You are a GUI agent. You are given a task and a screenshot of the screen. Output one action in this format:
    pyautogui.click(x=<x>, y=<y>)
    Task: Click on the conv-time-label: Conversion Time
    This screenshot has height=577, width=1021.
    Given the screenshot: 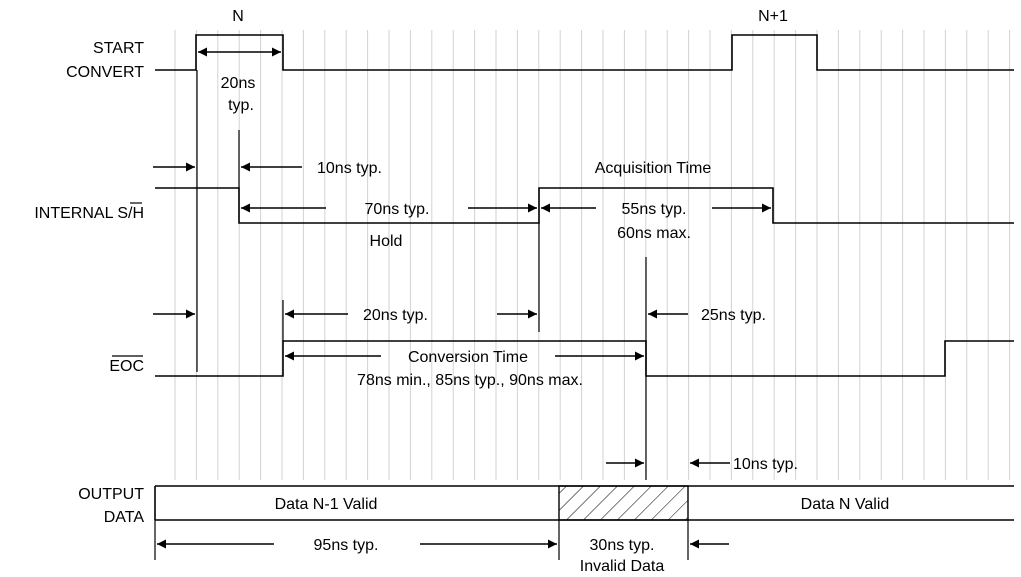 What is the action you would take?
    pyautogui.click(x=468, y=357)
    